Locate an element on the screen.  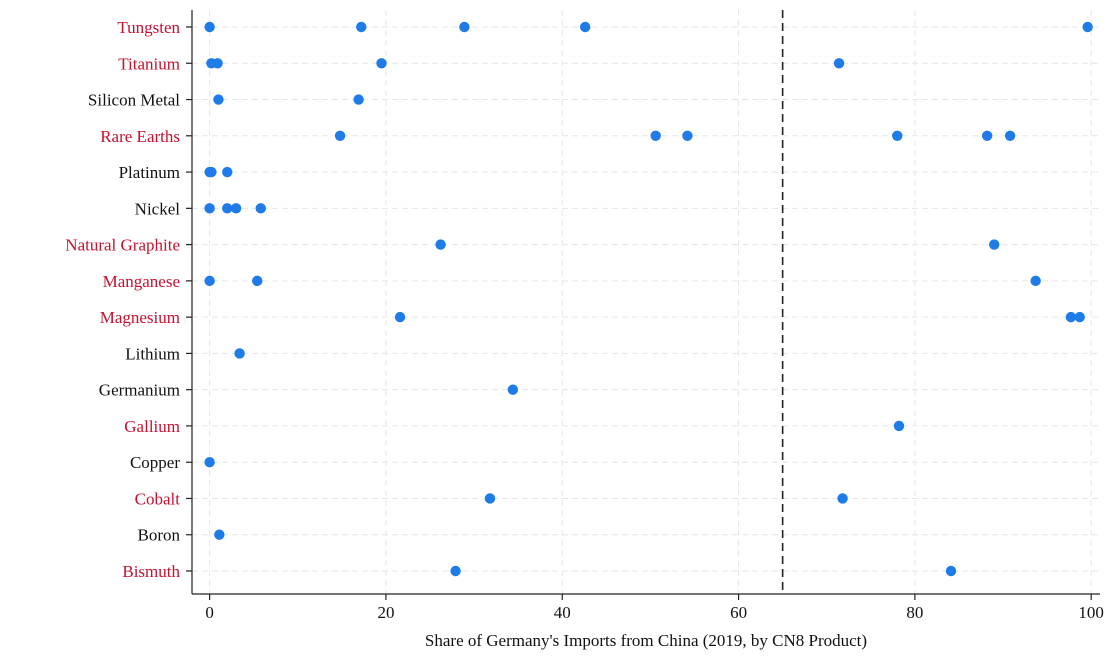
category-label: Bismuth is located at coordinates (151, 571).